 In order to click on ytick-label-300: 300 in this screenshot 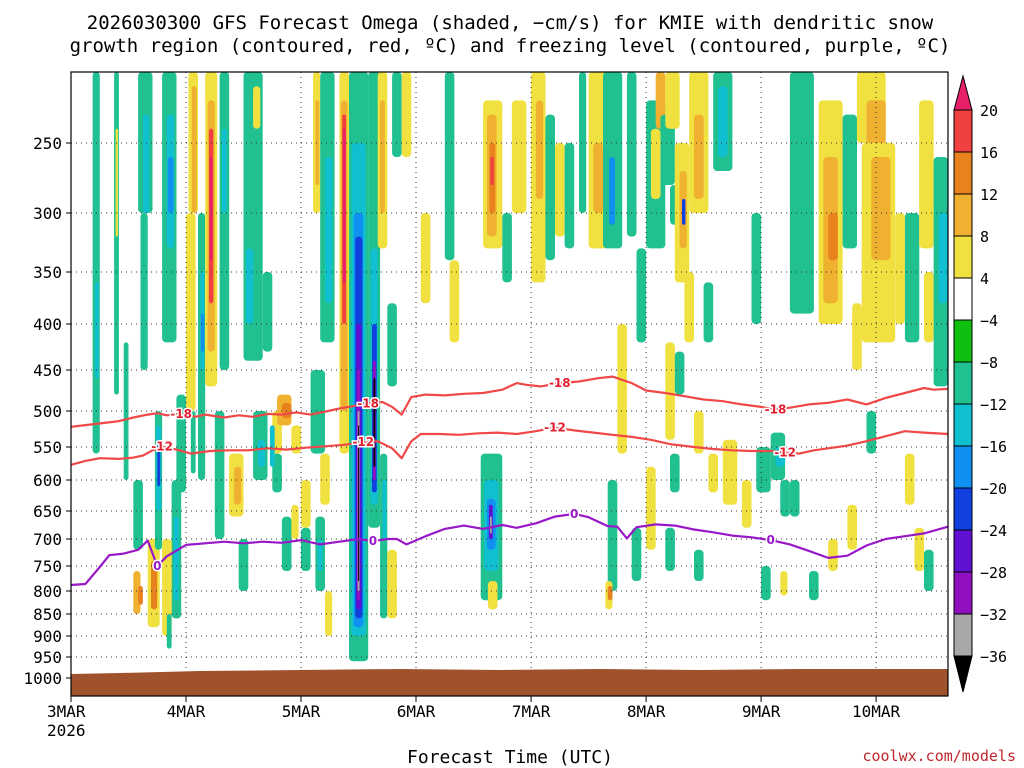, I will do `click(47, 213)`.